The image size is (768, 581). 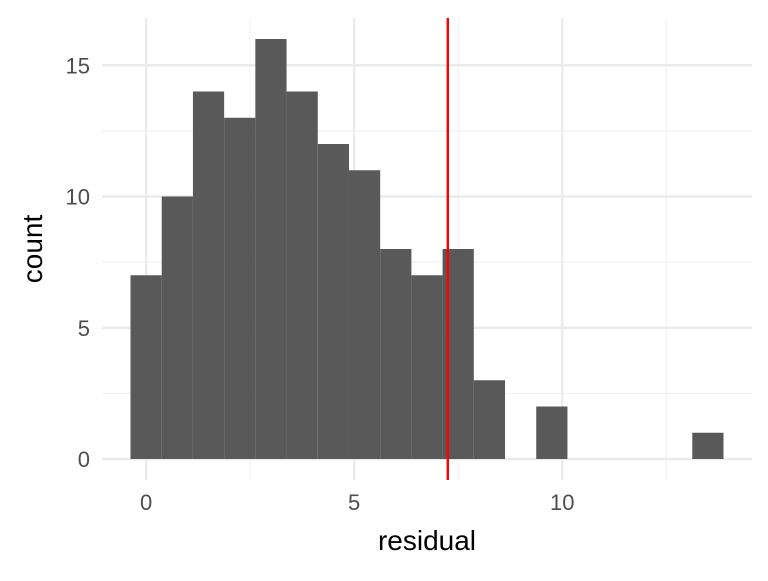 I want to click on y-axis-title: count, so click(x=32, y=249).